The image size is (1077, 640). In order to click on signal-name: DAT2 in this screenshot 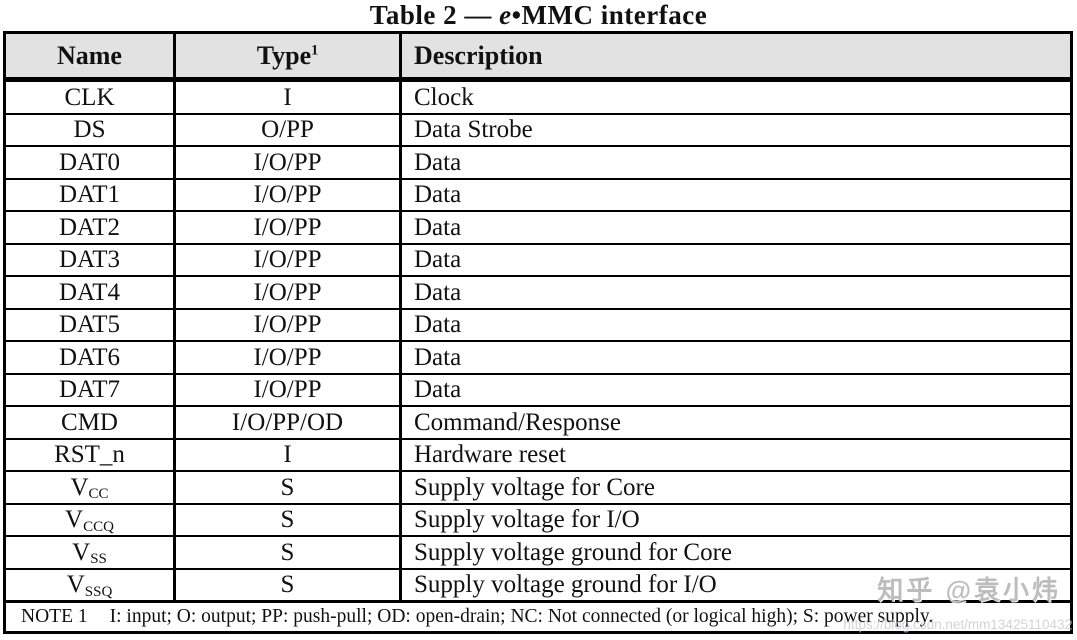, I will do `click(89, 227)`.